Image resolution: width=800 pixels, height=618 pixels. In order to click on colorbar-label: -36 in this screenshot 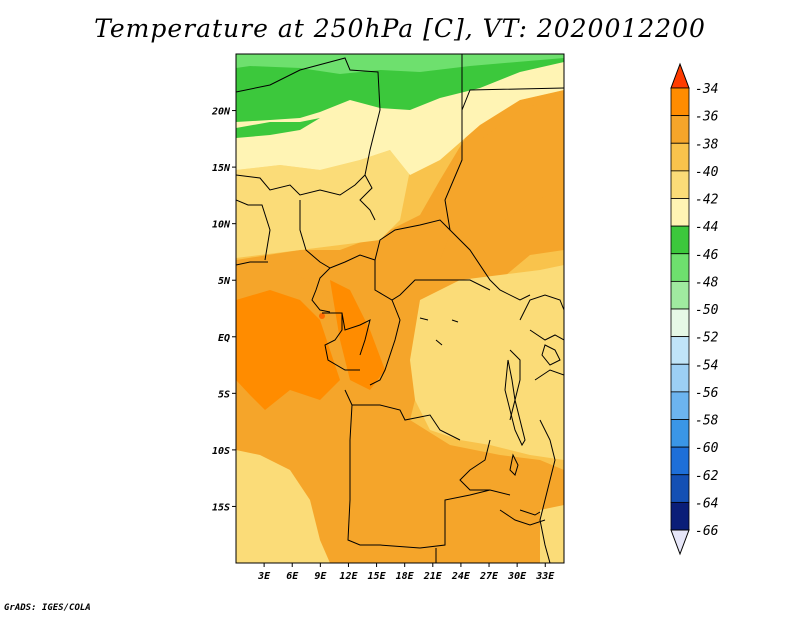, I will do `click(707, 117)`.